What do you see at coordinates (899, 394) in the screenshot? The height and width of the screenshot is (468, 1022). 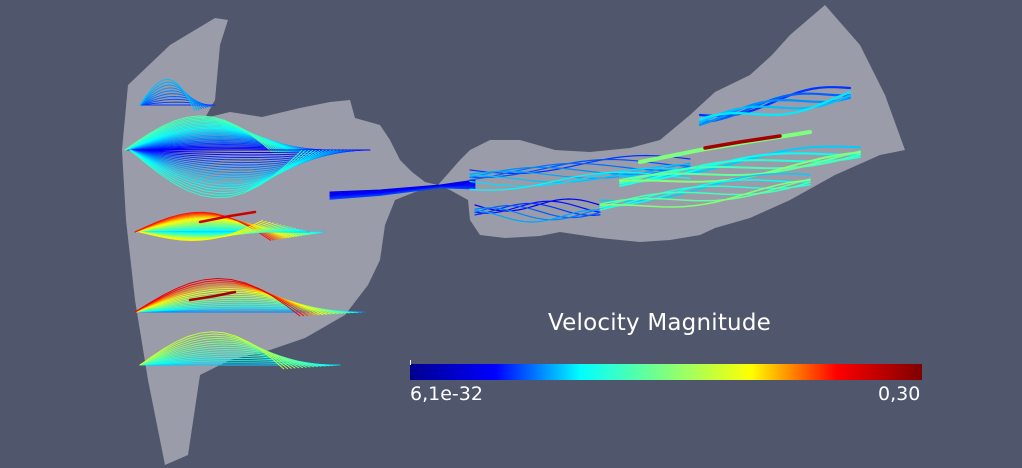 I see `colorbar-max-label: 0,30` at bounding box center [899, 394].